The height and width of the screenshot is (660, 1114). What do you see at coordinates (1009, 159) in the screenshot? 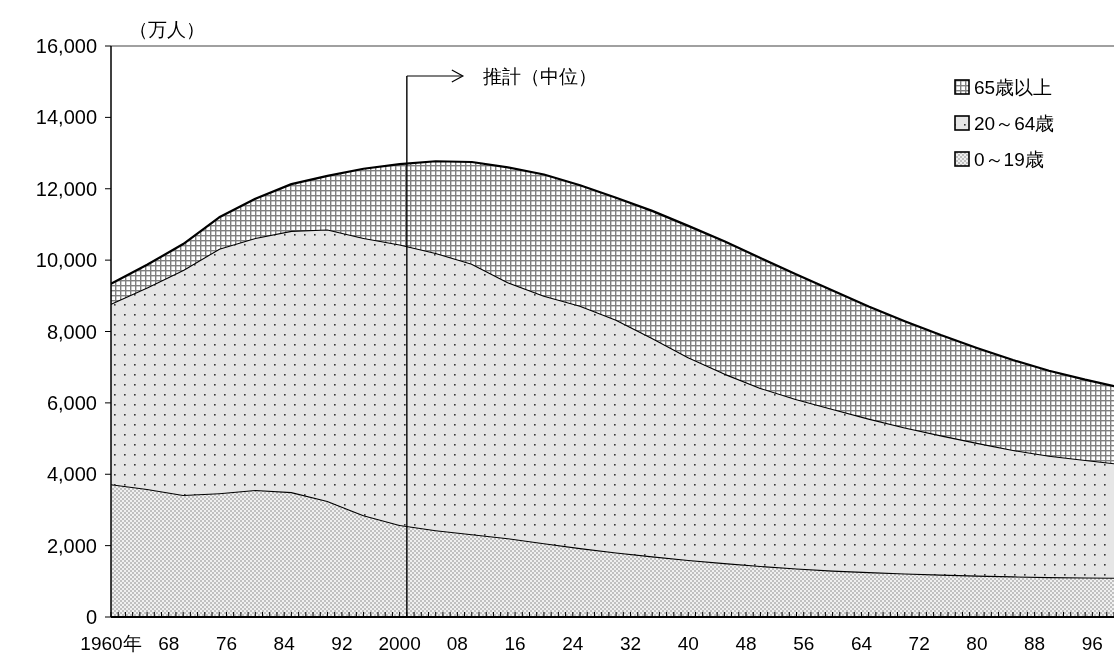
I see `legend-label: 0～19歳` at bounding box center [1009, 159].